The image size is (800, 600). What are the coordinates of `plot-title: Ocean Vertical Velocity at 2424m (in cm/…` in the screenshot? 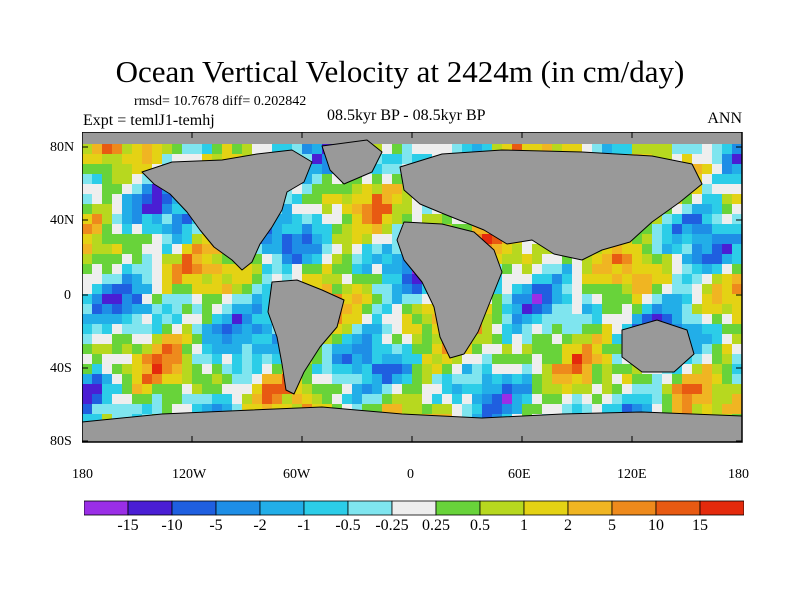 It's located at (400, 71).